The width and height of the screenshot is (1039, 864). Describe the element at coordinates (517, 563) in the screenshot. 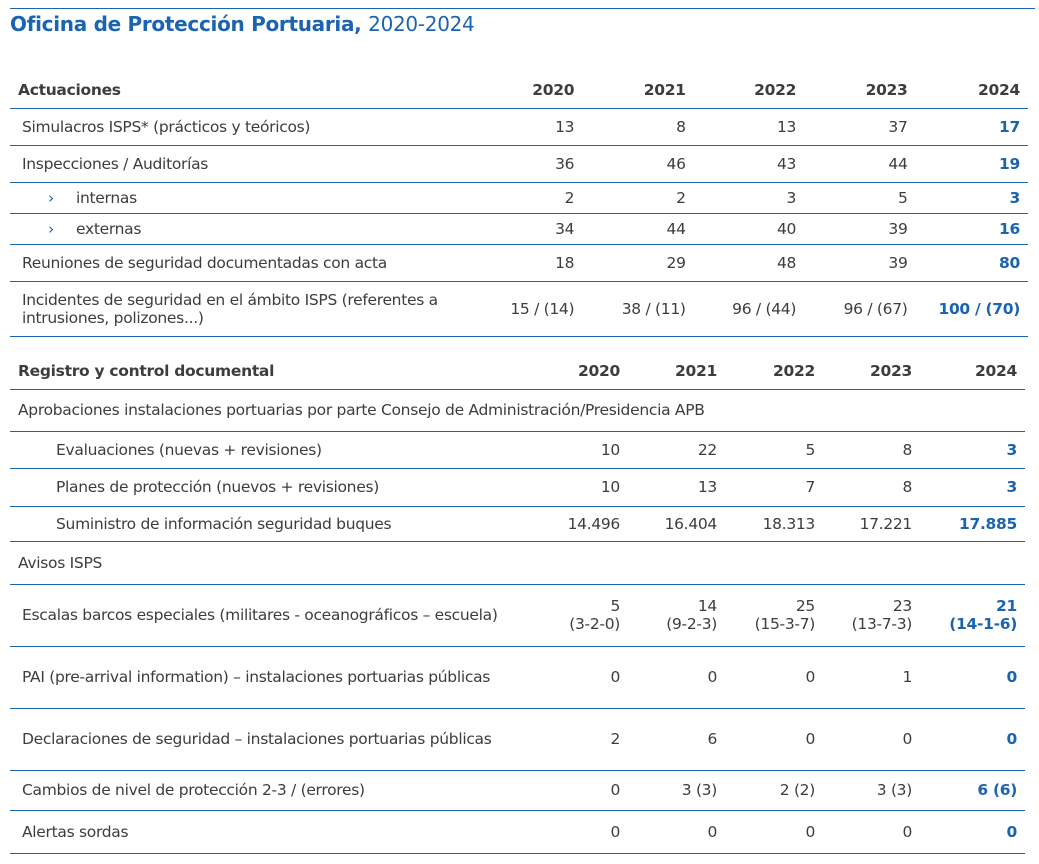

I see `row-label: Avisos ISPS` at that location.